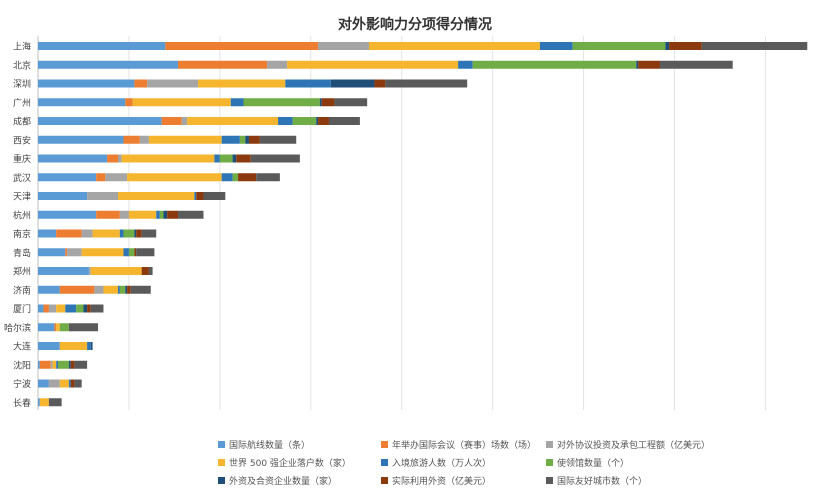 Image resolution: width=830 pixels, height=501 pixels. What do you see at coordinates (290, 464) in the screenshot?
I see `legend-label: 世界 500 强企业落户数（家）` at bounding box center [290, 464].